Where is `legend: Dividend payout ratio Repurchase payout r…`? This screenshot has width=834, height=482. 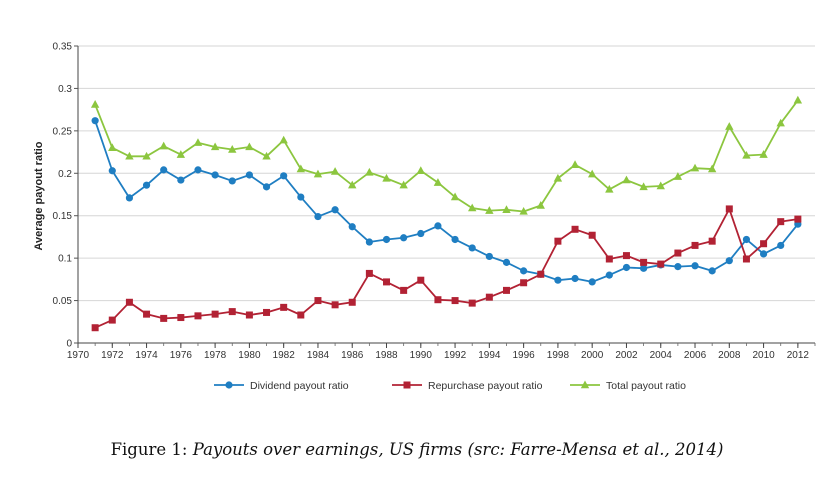 legend: Dividend payout ratio Repurchase payout r… is located at coordinates (450, 386).